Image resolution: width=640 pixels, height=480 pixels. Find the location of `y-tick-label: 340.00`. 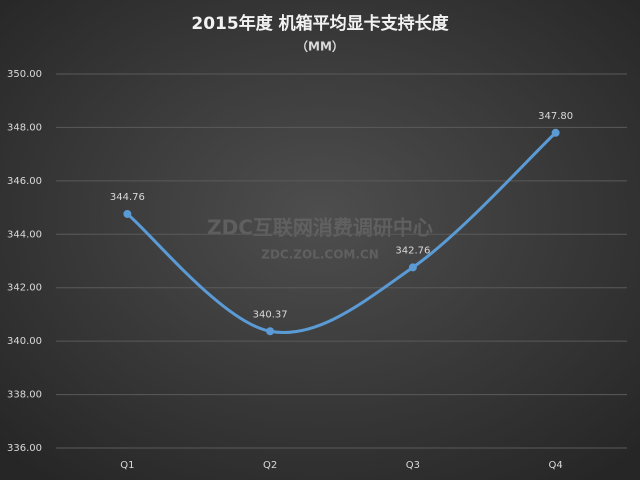

y-tick-label: 340.00 is located at coordinates (24, 341).